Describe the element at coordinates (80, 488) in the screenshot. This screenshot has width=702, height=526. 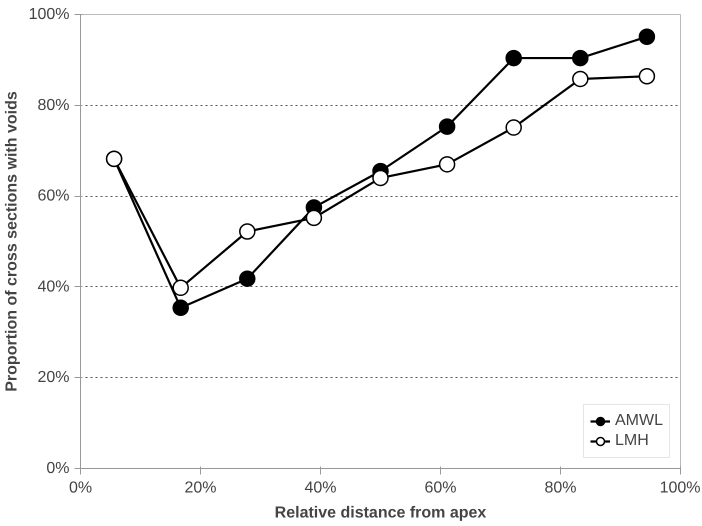
I see `x-tick-label: 0%` at that location.